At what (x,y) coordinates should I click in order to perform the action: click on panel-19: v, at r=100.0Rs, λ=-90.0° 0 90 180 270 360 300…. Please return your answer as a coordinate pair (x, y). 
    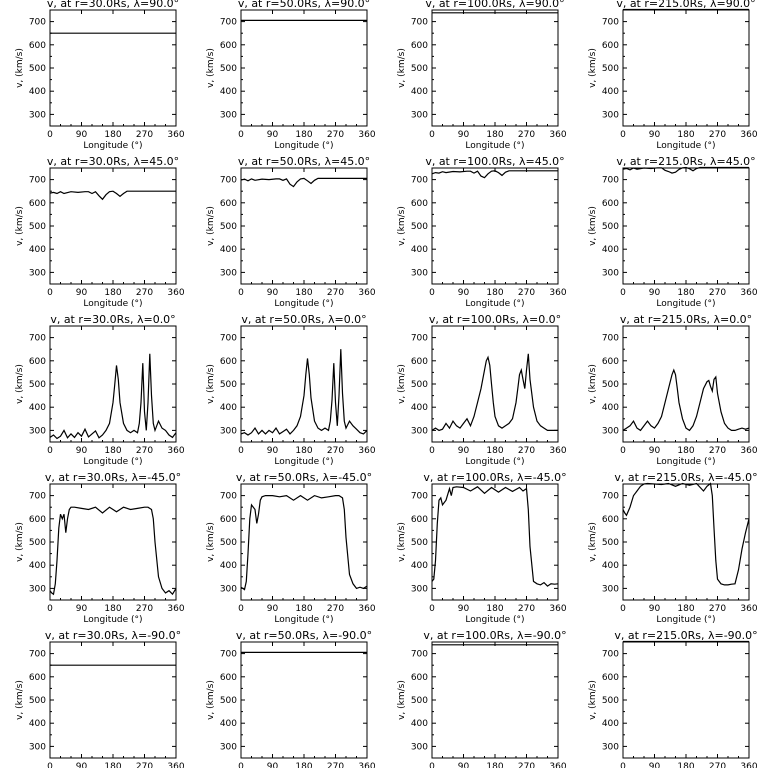
    Looking at the image, I should click on (482, 698).